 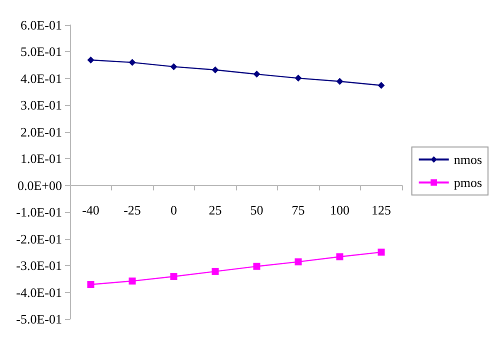 What do you see at coordinates (468, 159) in the screenshot?
I see `legend-label: nmos` at bounding box center [468, 159].